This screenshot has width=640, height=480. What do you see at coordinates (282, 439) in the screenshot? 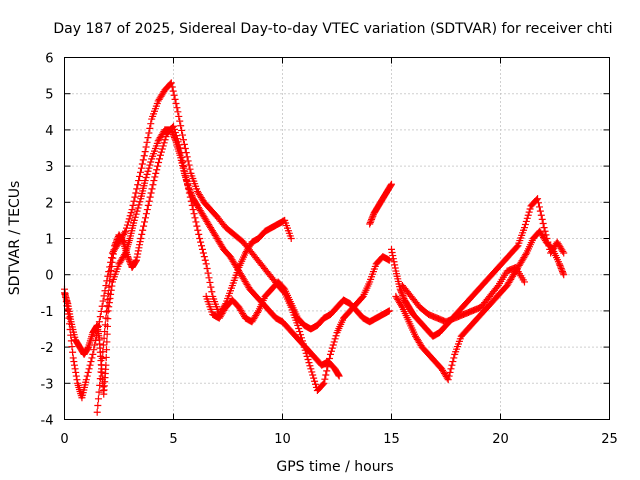
I see `x-tick-label-10: 10` at bounding box center [282, 439].